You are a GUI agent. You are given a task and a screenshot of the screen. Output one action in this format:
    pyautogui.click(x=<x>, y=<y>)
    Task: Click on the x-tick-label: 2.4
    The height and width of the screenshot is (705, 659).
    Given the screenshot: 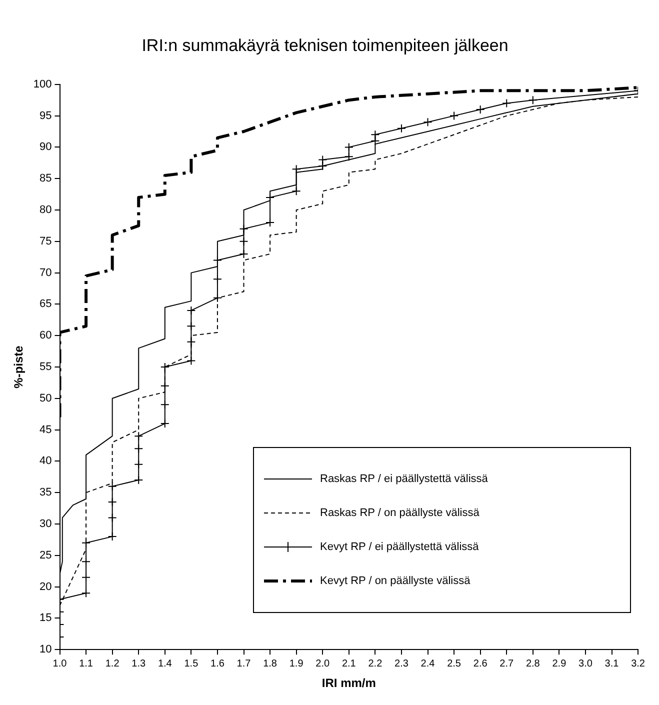 What is the action you would take?
    pyautogui.click(x=428, y=664)
    